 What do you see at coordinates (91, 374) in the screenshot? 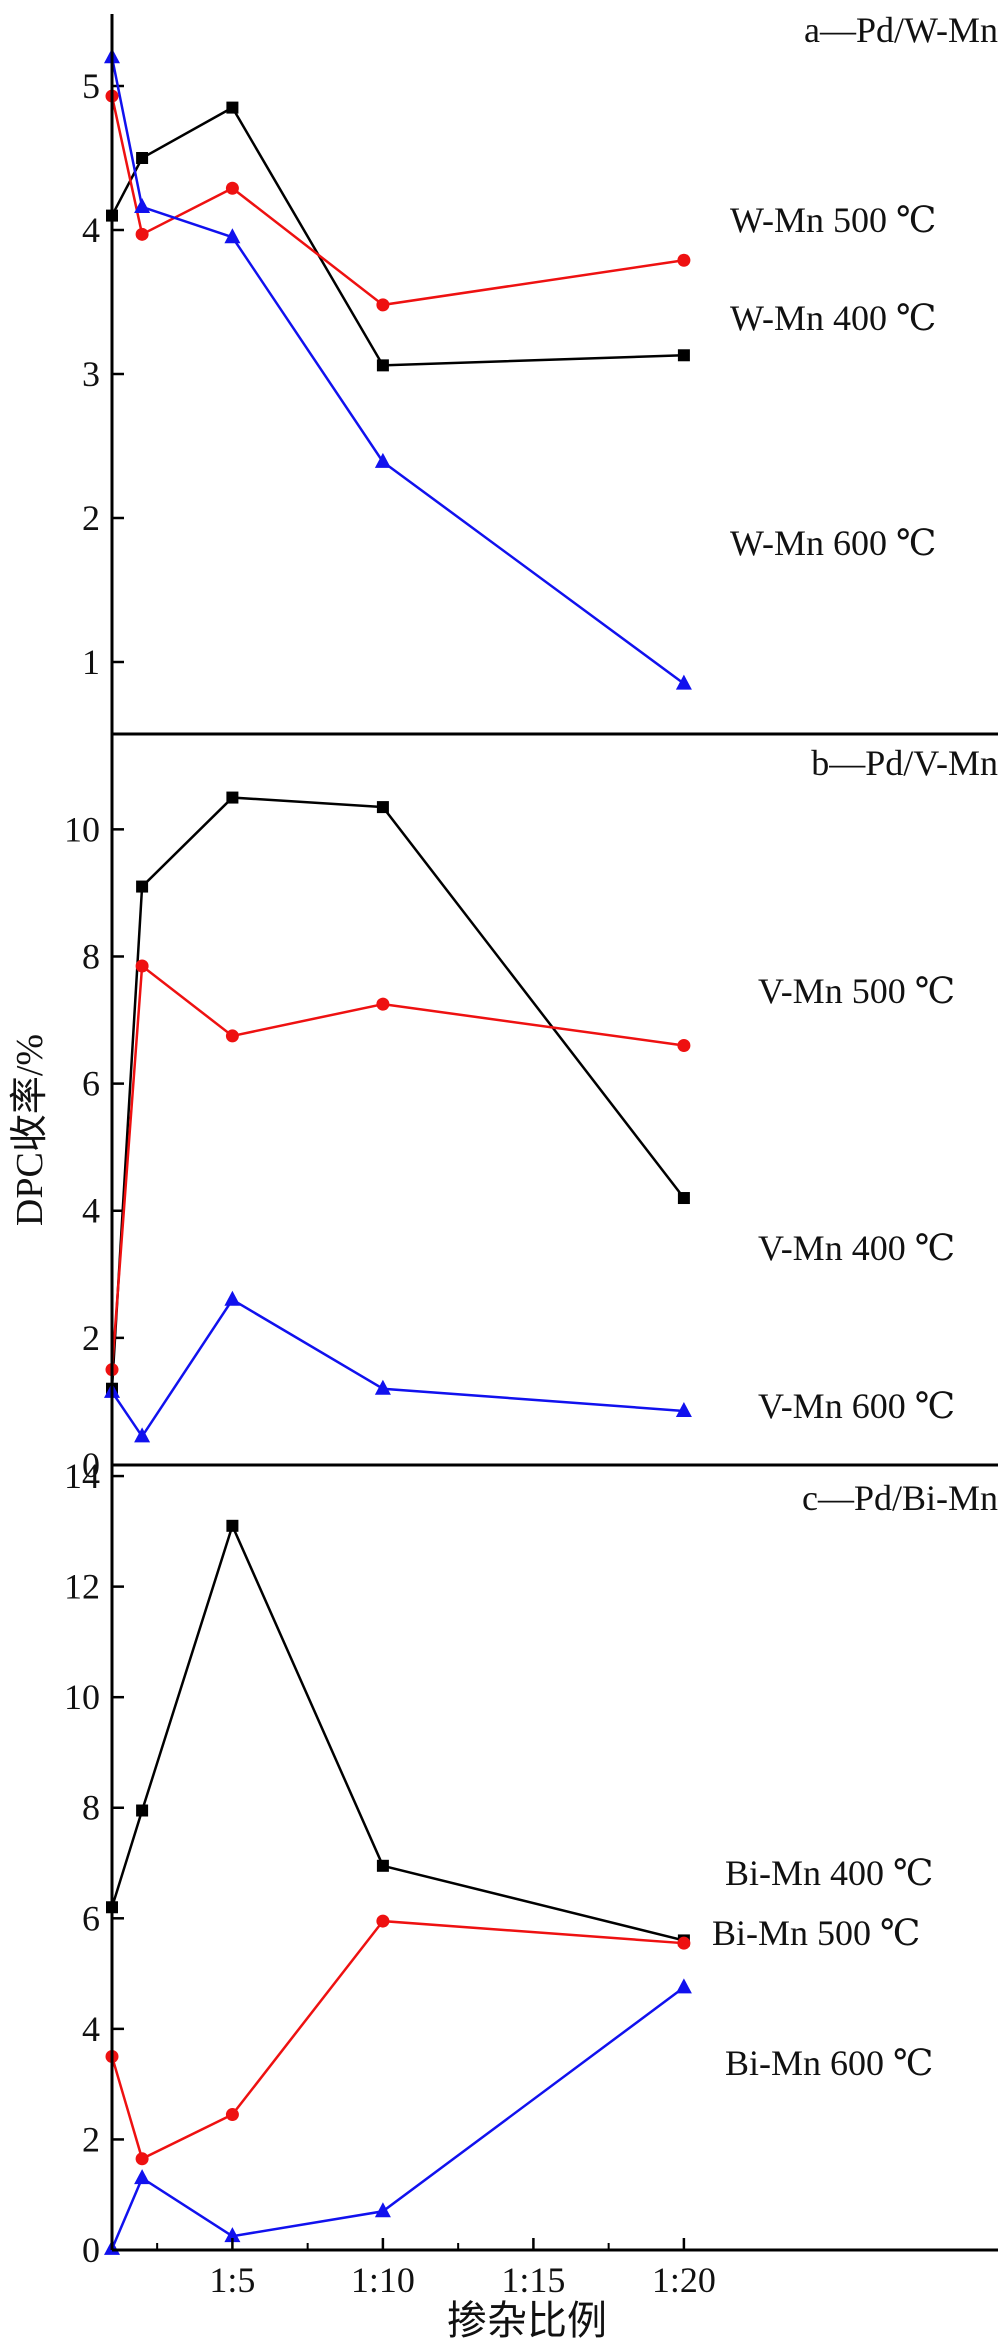
I see `y-tick-label: 3` at bounding box center [91, 374].